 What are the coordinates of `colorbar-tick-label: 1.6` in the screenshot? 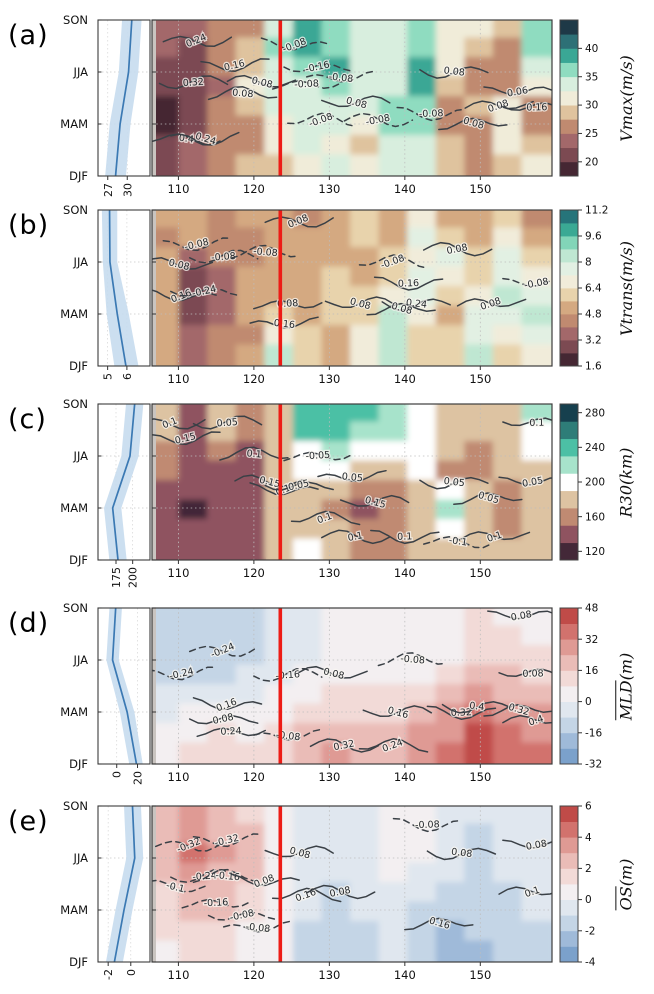 It's located at (593, 367).